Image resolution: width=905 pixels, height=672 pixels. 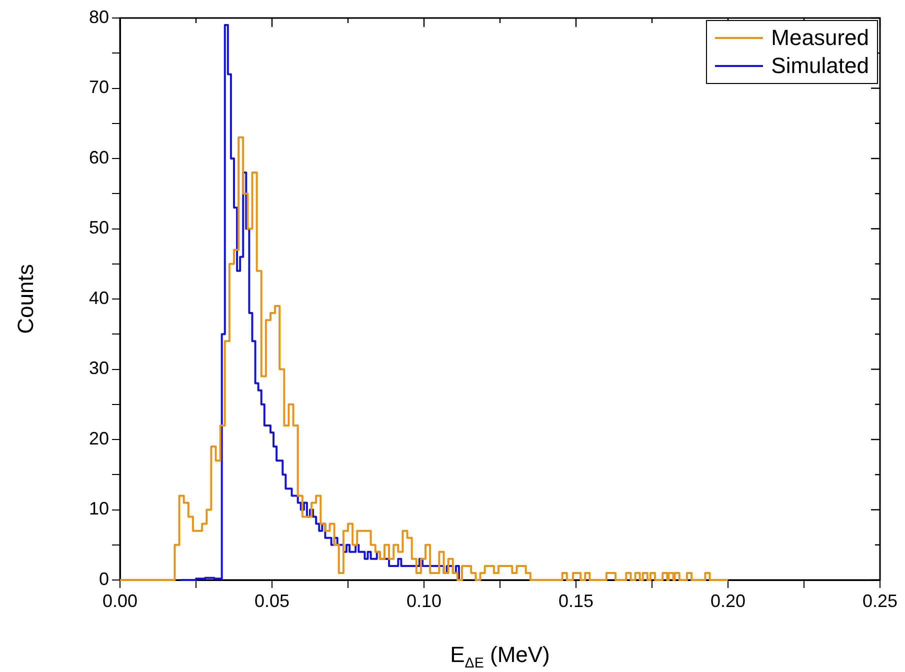 What do you see at coordinates (424, 600) in the screenshot?
I see `x-tick-label: 0.10` at bounding box center [424, 600].